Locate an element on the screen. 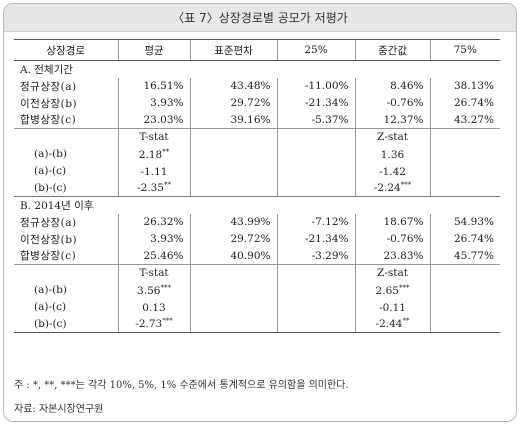 The height and width of the screenshot is (425, 520). test-row: (a)-(b) 3.56*** 2.65*** is located at coordinates (257, 290).